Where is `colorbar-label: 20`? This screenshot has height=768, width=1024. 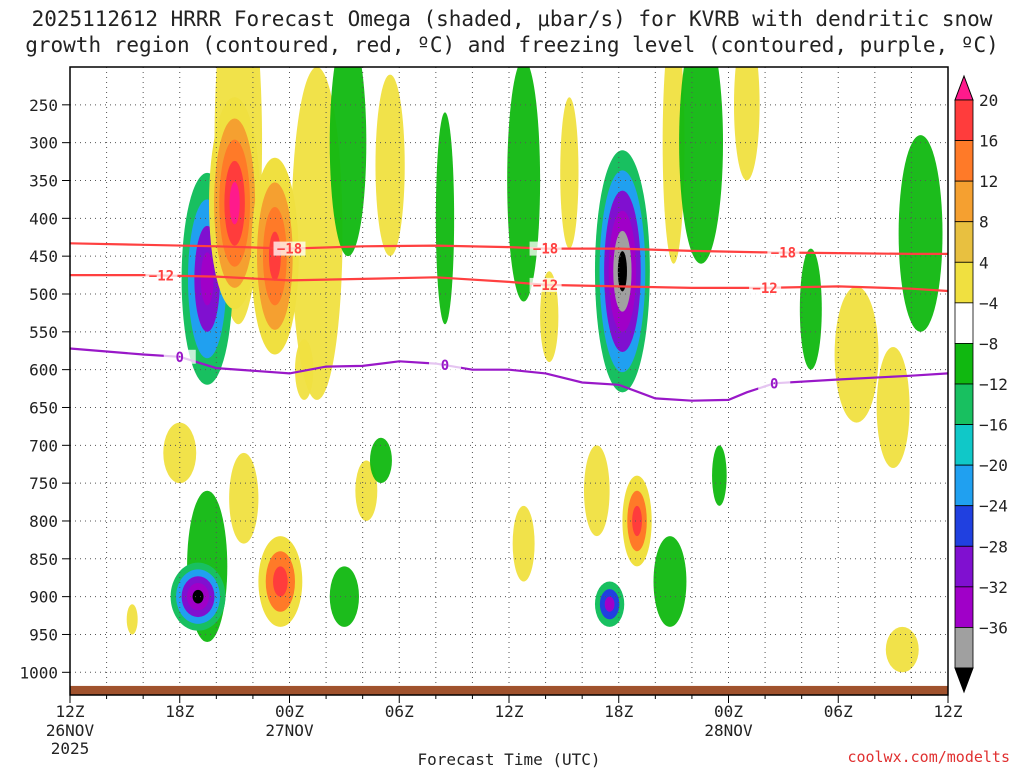
colorbar-label: 20 is located at coordinates (988, 100).